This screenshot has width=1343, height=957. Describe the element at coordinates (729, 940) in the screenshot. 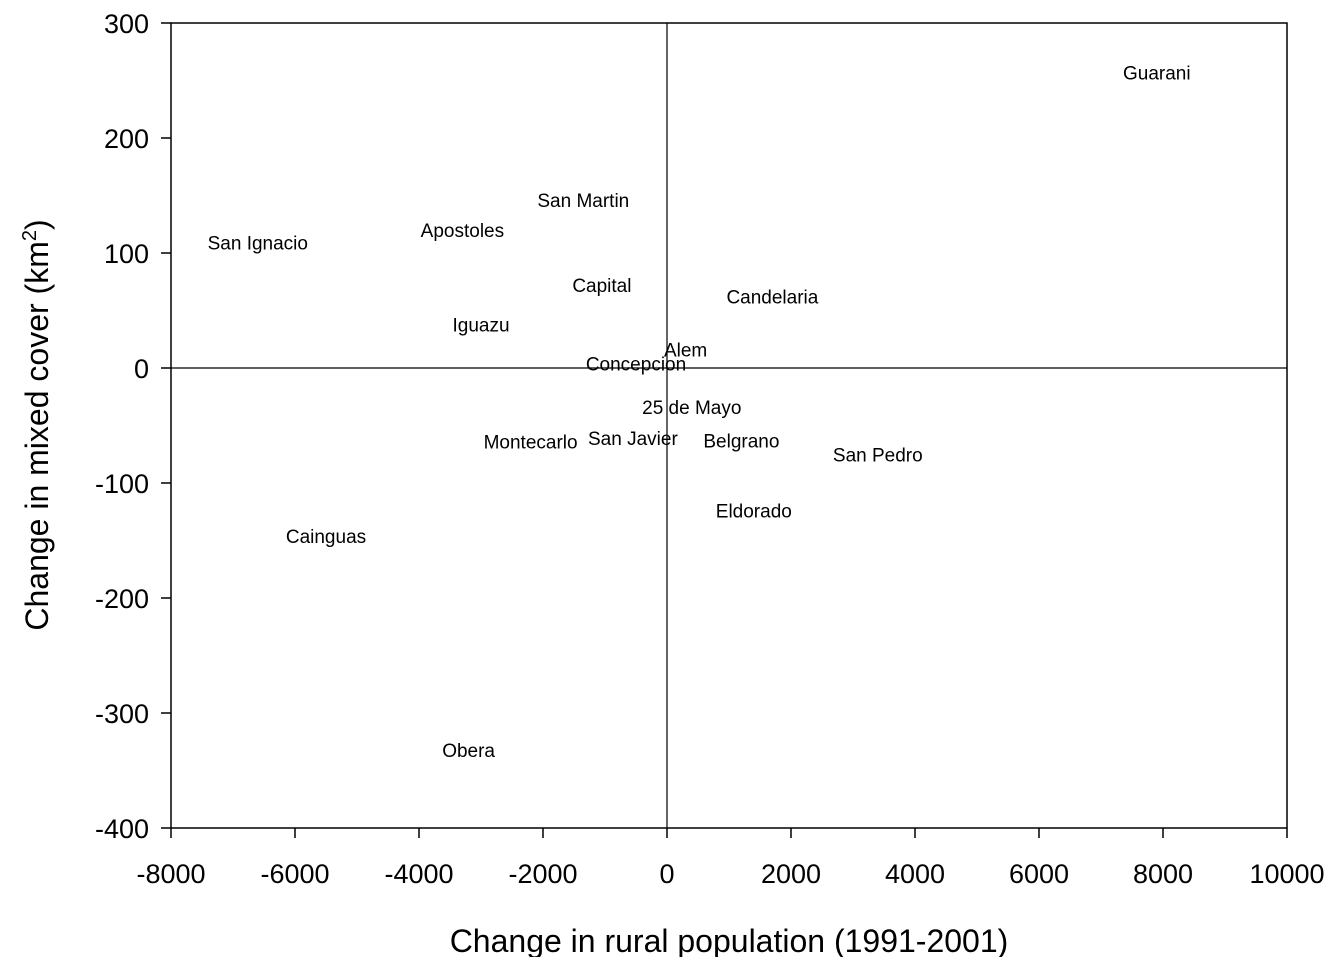

I see `x-axis-title: Change in rural population (1991-2001)` at that location.